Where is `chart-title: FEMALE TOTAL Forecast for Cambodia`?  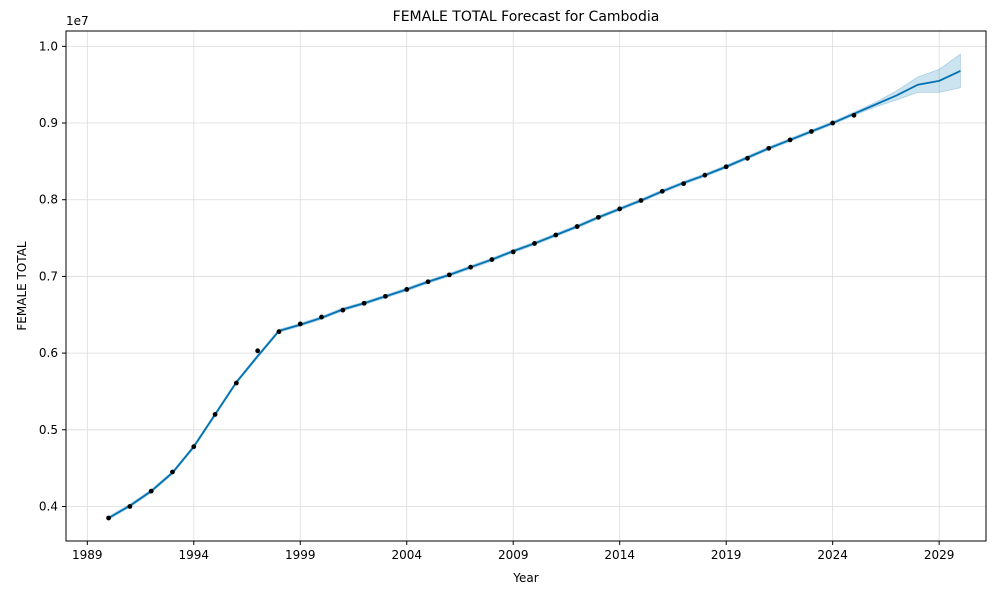
chart-title: FEMALE TOTAL Forecast for Cambodia is located at coordinates (526, 17).